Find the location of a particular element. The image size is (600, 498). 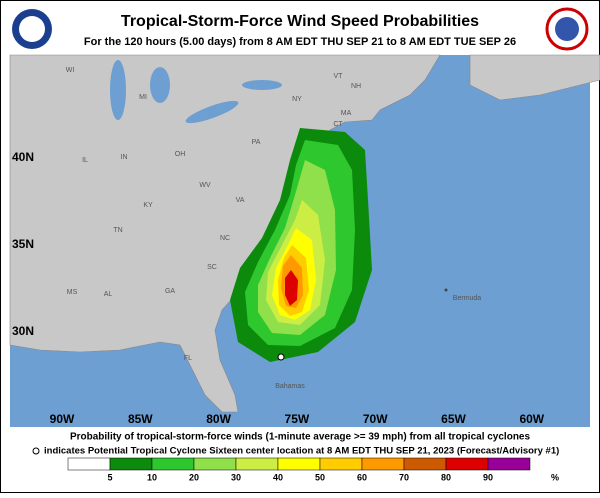

nws-logo-inner is located at coordinates (567, 29).